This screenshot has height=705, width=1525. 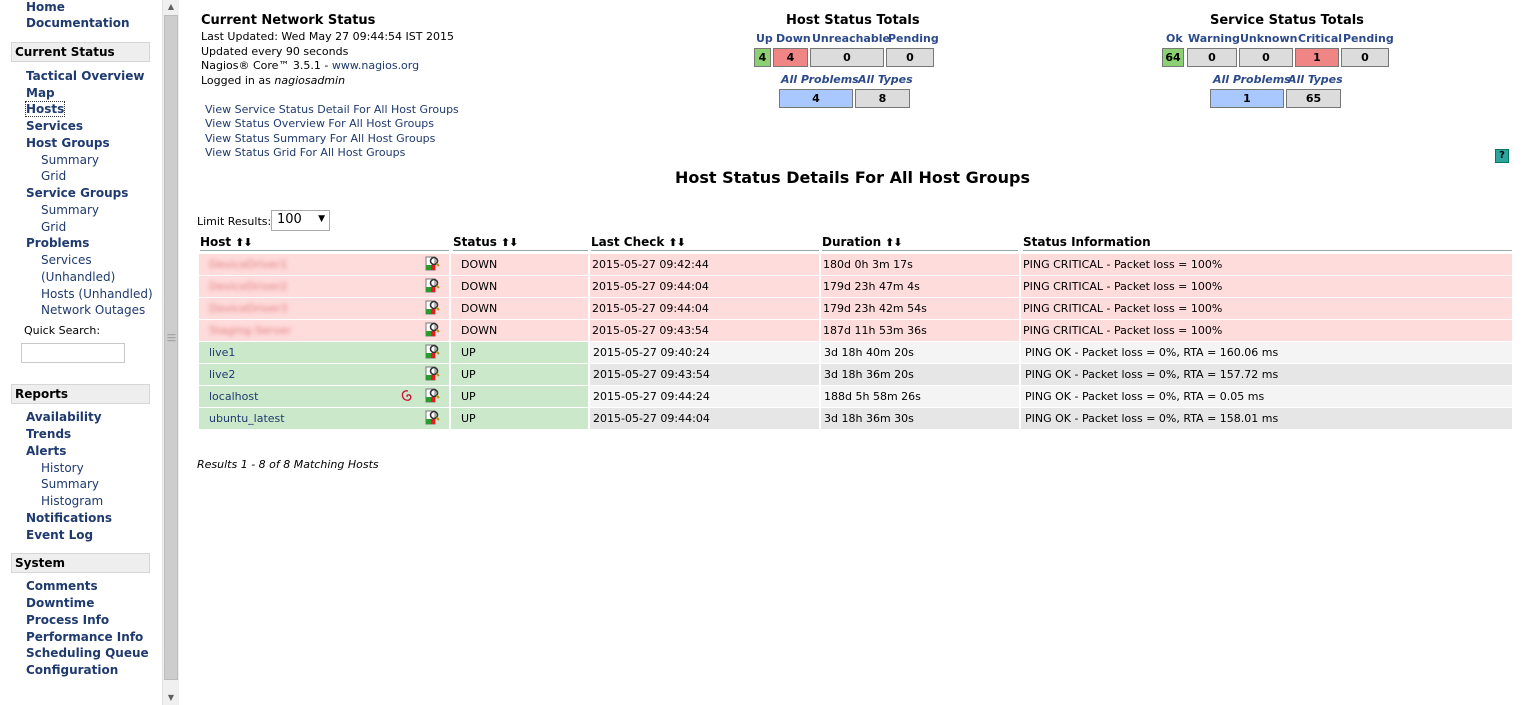 I want to click on view-status-summary-link: View Status Summary For All Host Groups, so click(x=320, y=138).